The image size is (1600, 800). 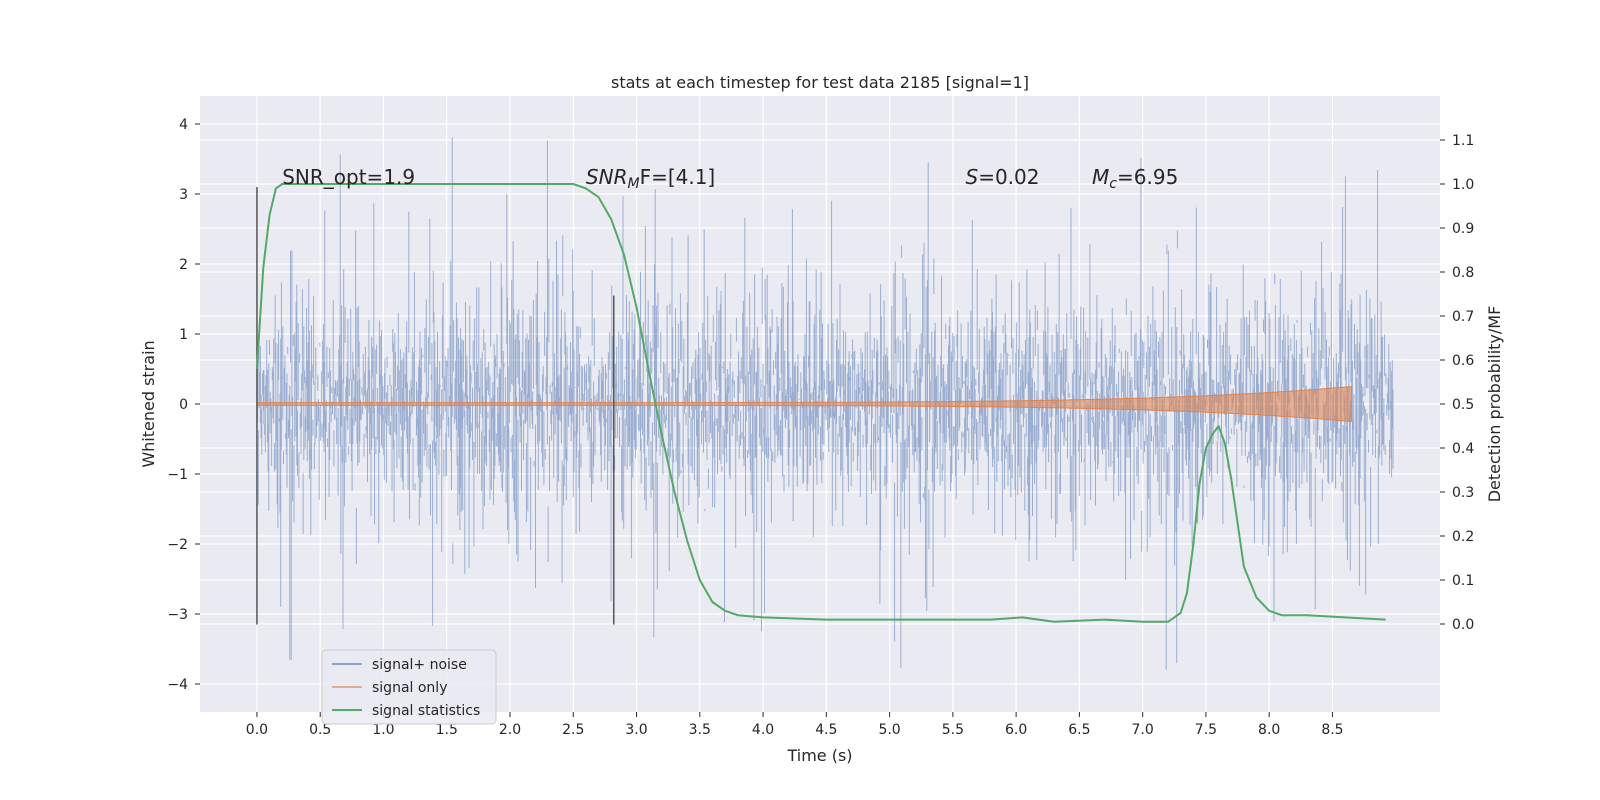 I want to click on y-axis-left-label: Whitened strain, so click(x=148, y=403).